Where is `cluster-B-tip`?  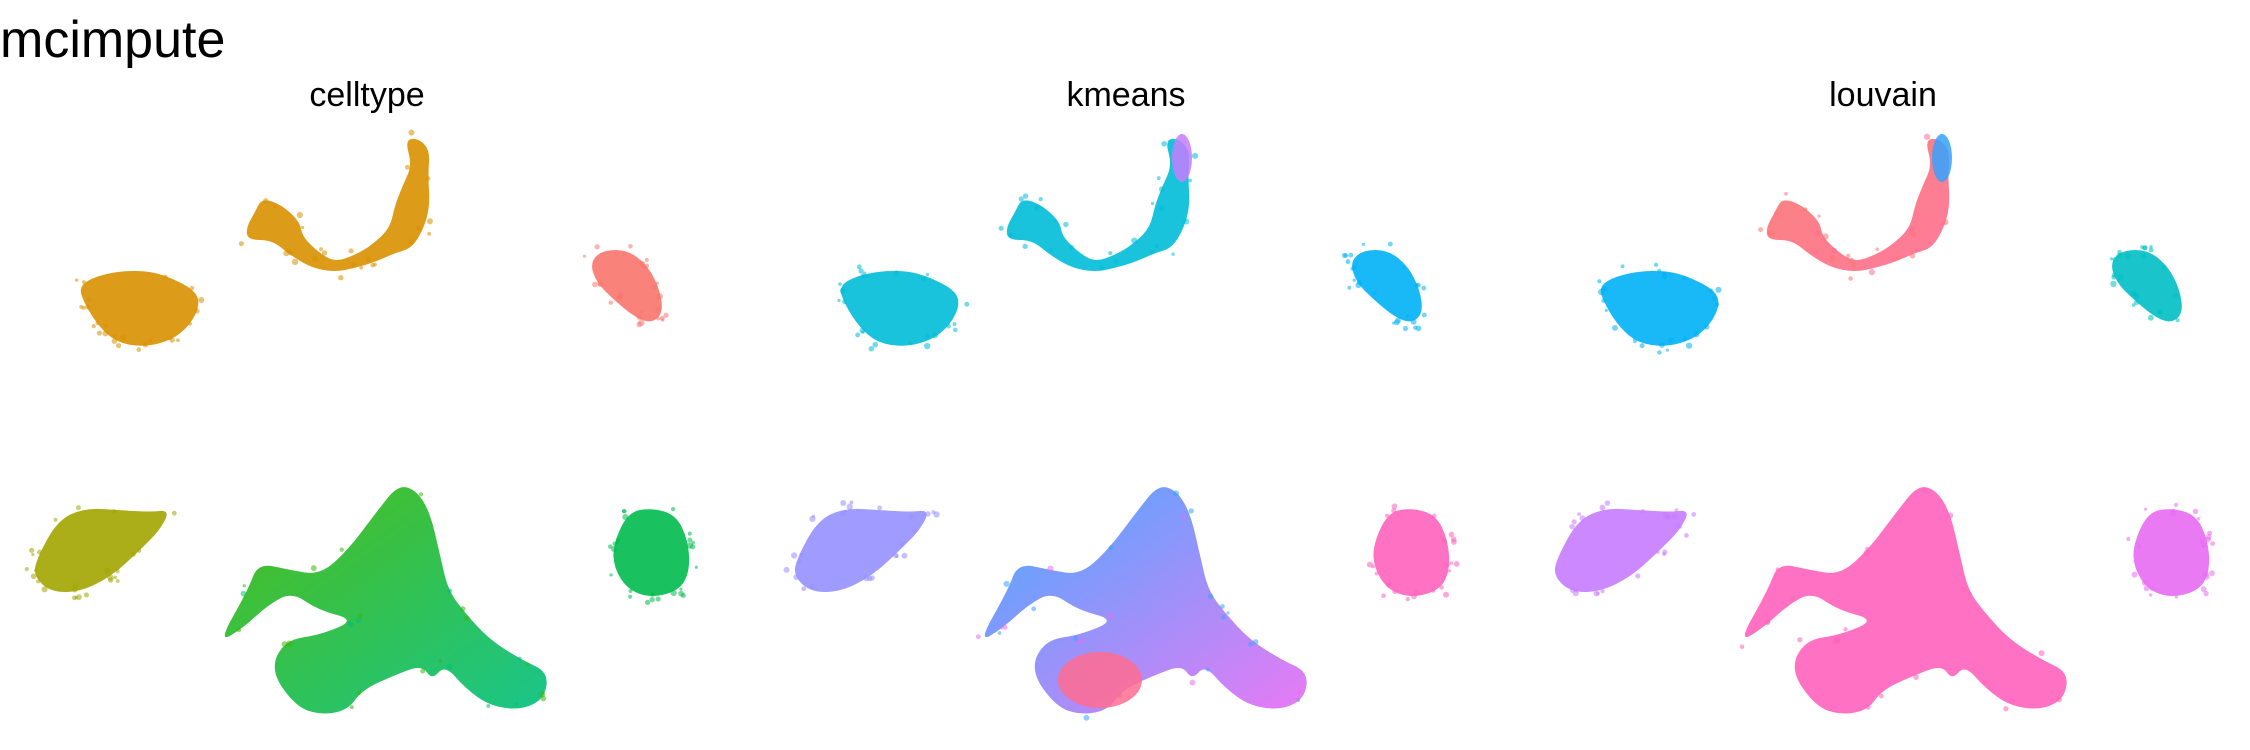
cluster-B-tip is located at coordinates (1942, 158).